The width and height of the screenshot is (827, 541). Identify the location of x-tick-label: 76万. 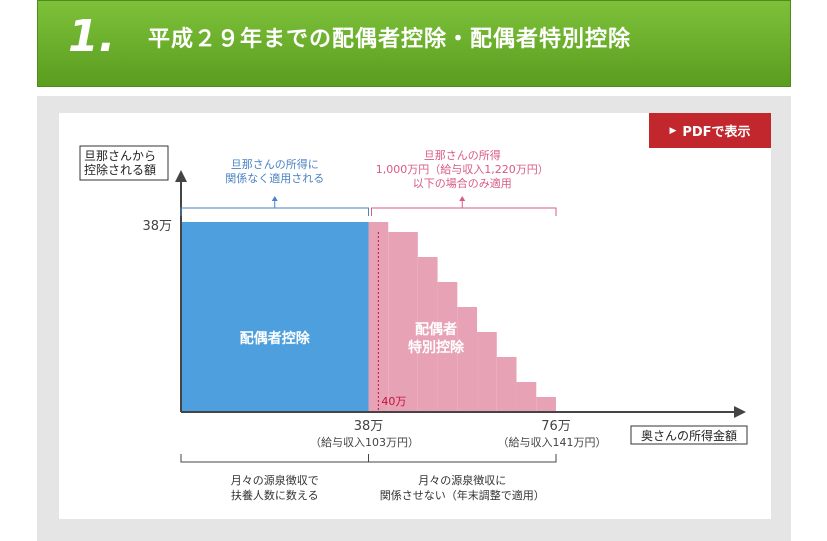
(556, 426).